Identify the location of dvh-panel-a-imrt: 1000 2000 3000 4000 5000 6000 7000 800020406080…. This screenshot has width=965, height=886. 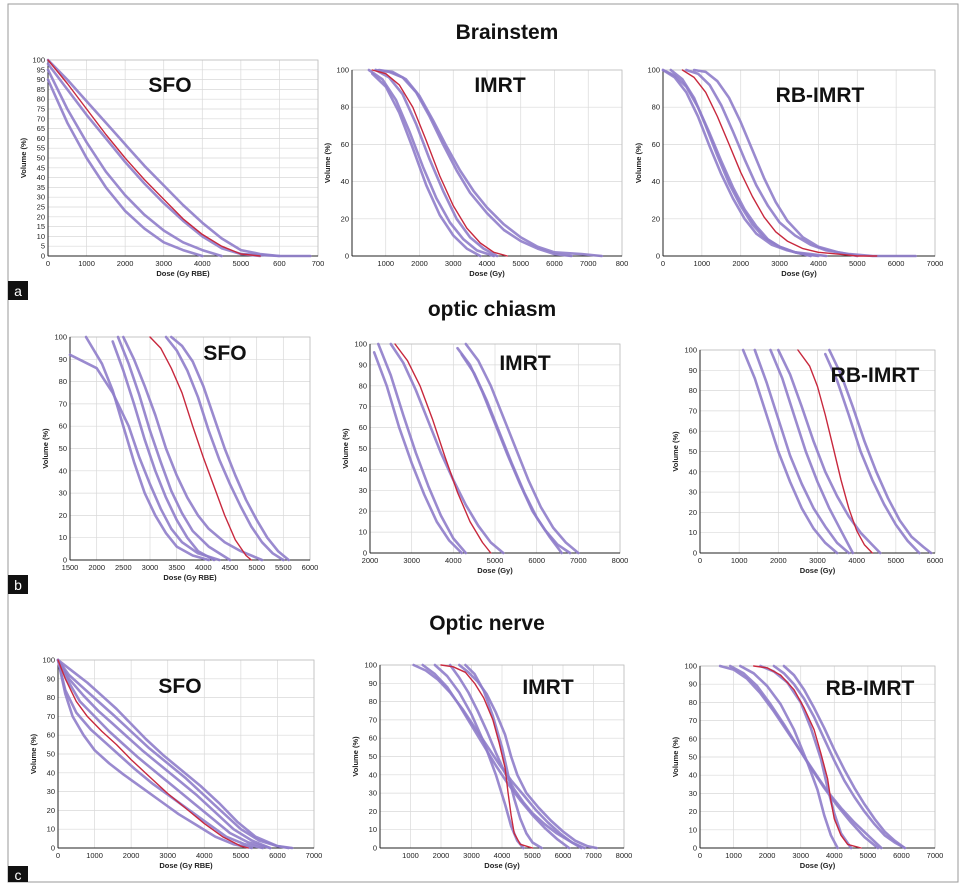
(475, 172).